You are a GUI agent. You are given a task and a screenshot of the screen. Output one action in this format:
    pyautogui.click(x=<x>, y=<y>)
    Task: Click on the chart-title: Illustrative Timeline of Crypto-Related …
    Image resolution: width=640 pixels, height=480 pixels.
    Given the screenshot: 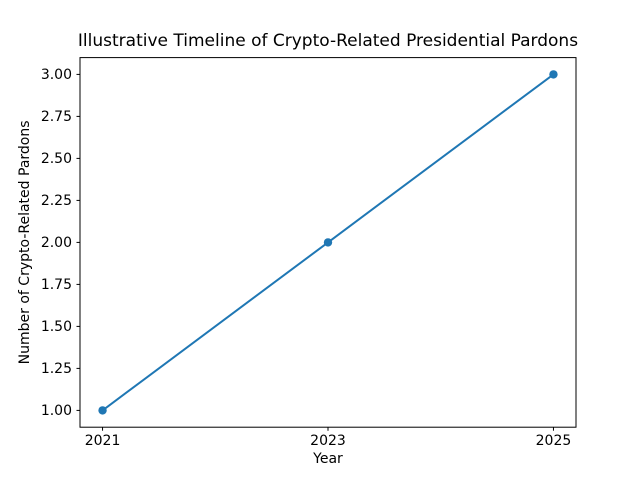 What is the action you would take?
    pyautogui.click(x=328, y=41)
    